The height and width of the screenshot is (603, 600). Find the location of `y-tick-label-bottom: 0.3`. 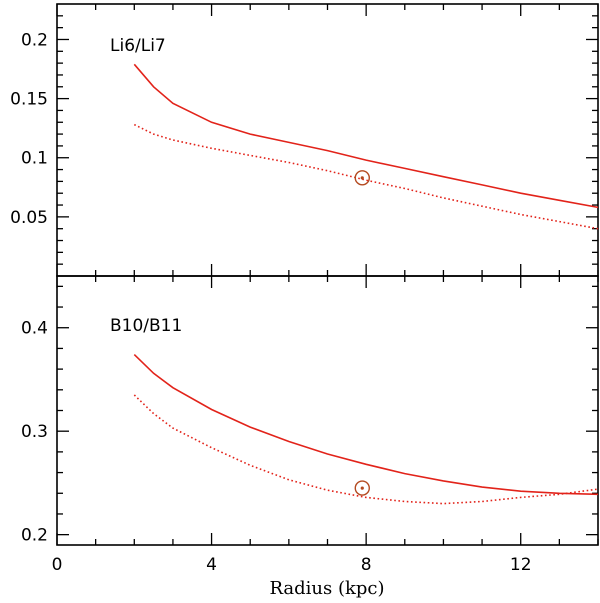

y-tick-label-bottom: 0.3 is located at coordinates (34, 432).